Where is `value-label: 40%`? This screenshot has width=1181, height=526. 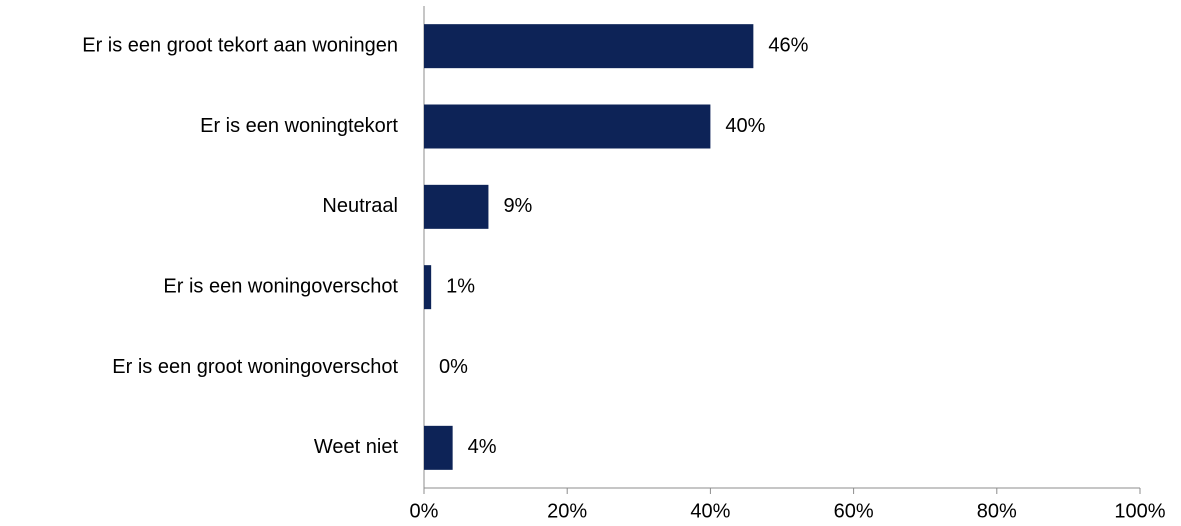
value-label: 40% is located at coordinates (745, 126).